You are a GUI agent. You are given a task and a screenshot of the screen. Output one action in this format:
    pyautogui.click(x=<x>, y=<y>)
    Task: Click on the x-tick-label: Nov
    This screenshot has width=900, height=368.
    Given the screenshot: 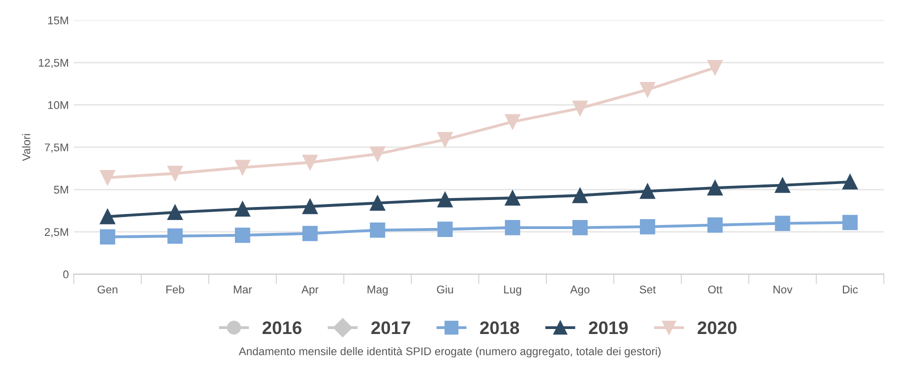 What is the action you would take?
    pyautogui.click(x=783, y=290)
    